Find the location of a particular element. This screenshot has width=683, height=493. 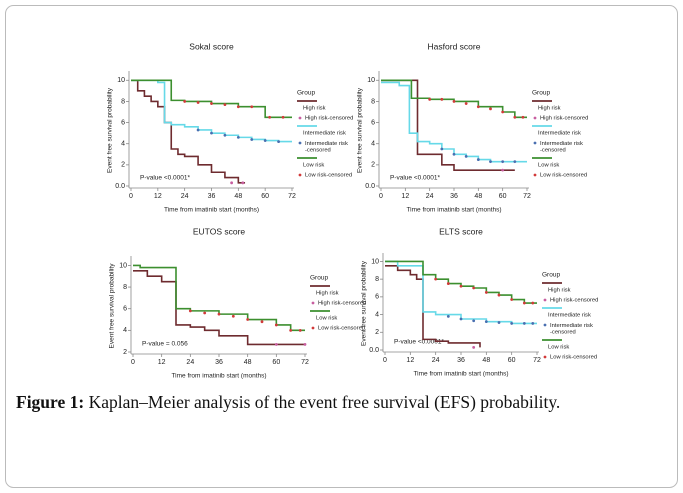

x-tick-label: 48 is located at coordinates (478, 196).